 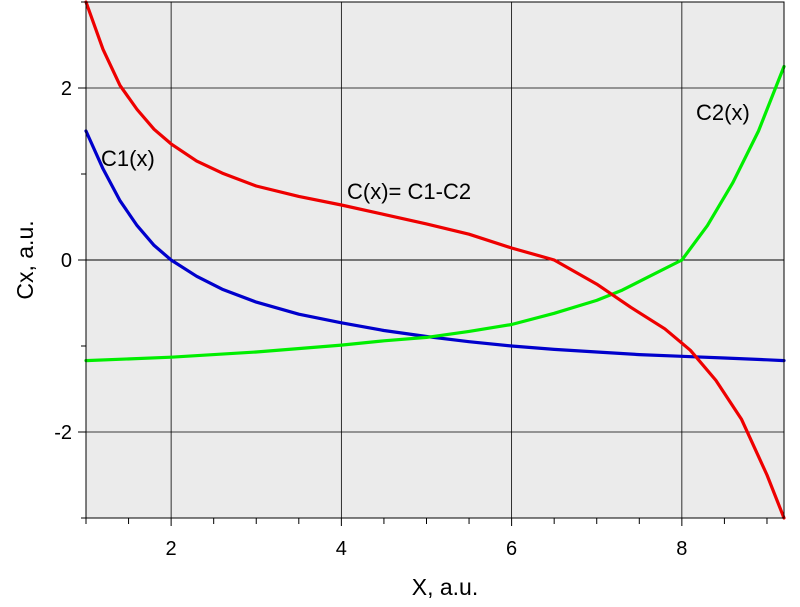 I want to click on series-label-c: C(x)= C1-C2, so click(x=409, y=191).